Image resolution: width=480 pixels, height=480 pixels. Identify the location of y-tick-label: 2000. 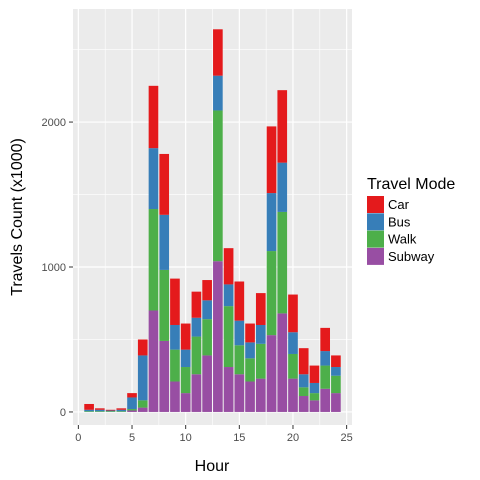
(54, 123).